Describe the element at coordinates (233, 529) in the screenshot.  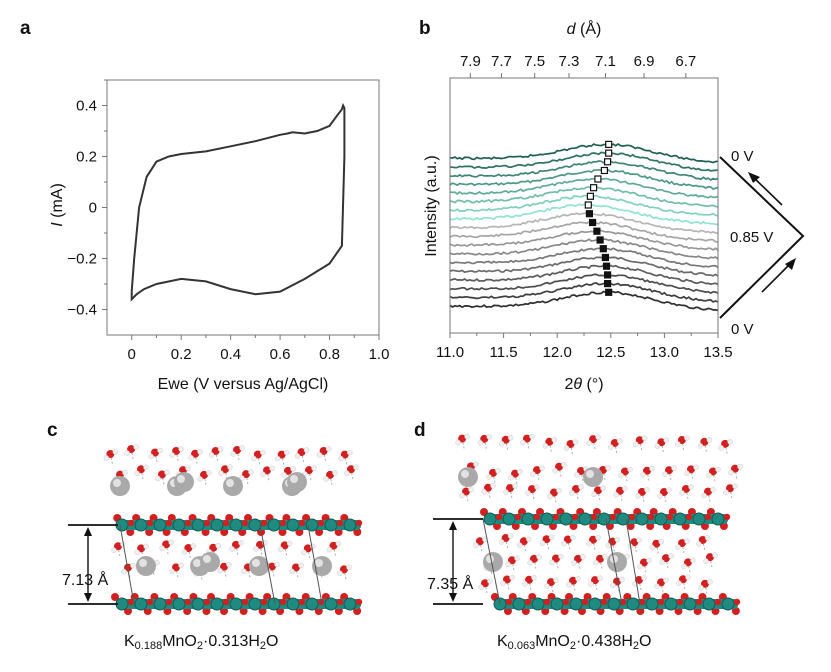
I see `structure-c` at that location.